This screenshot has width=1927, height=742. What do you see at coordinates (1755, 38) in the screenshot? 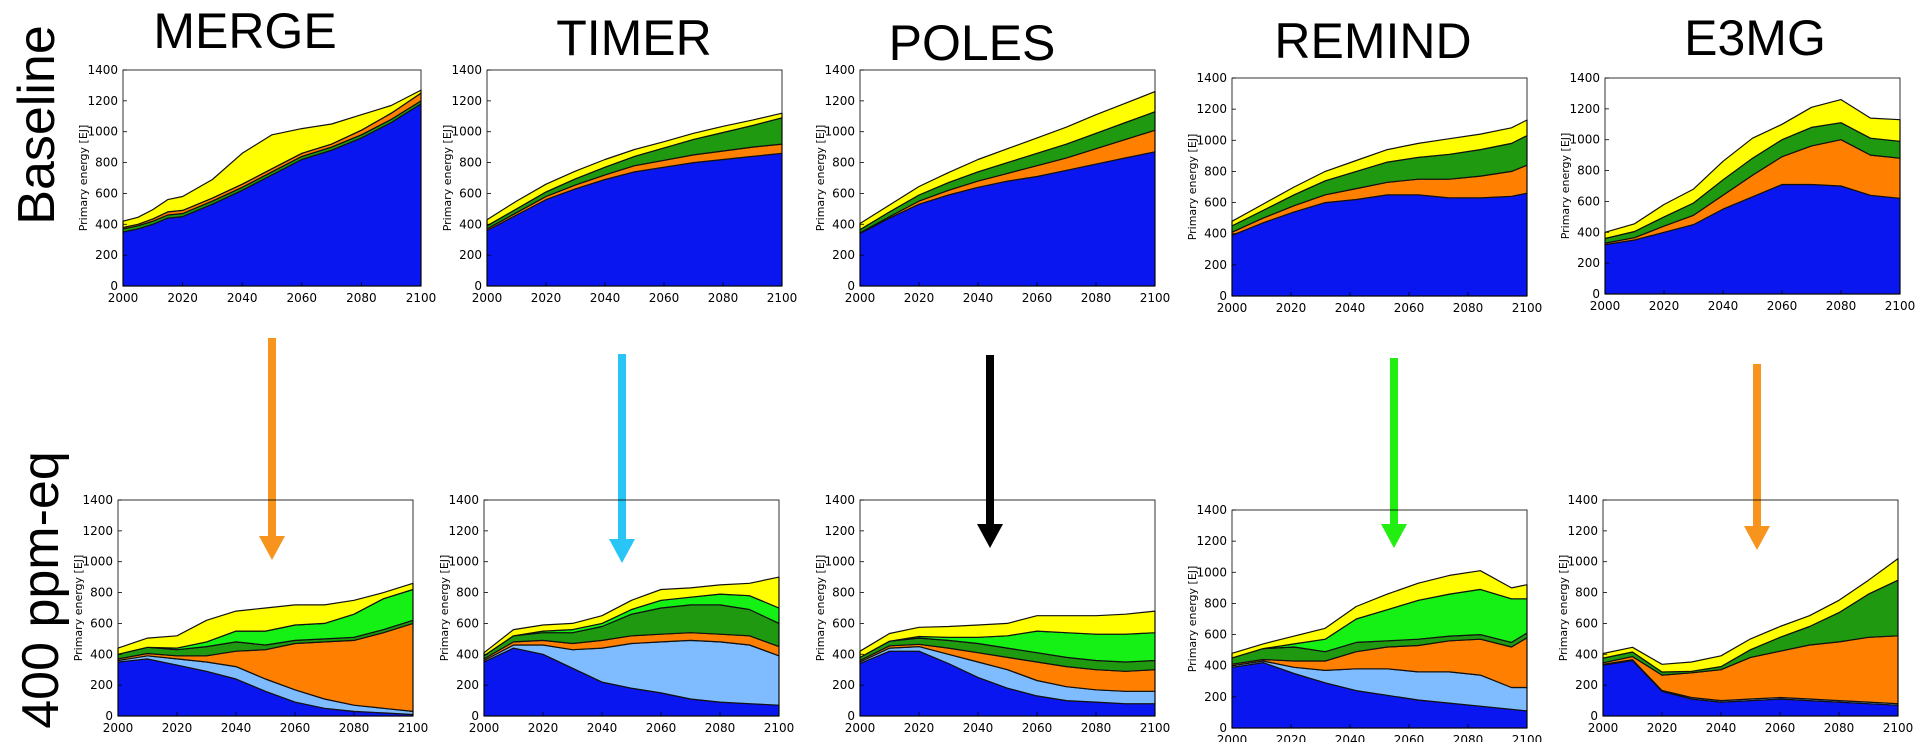
I see `model-title-e3mg: E3MG` at bounding box center [1755, 38].